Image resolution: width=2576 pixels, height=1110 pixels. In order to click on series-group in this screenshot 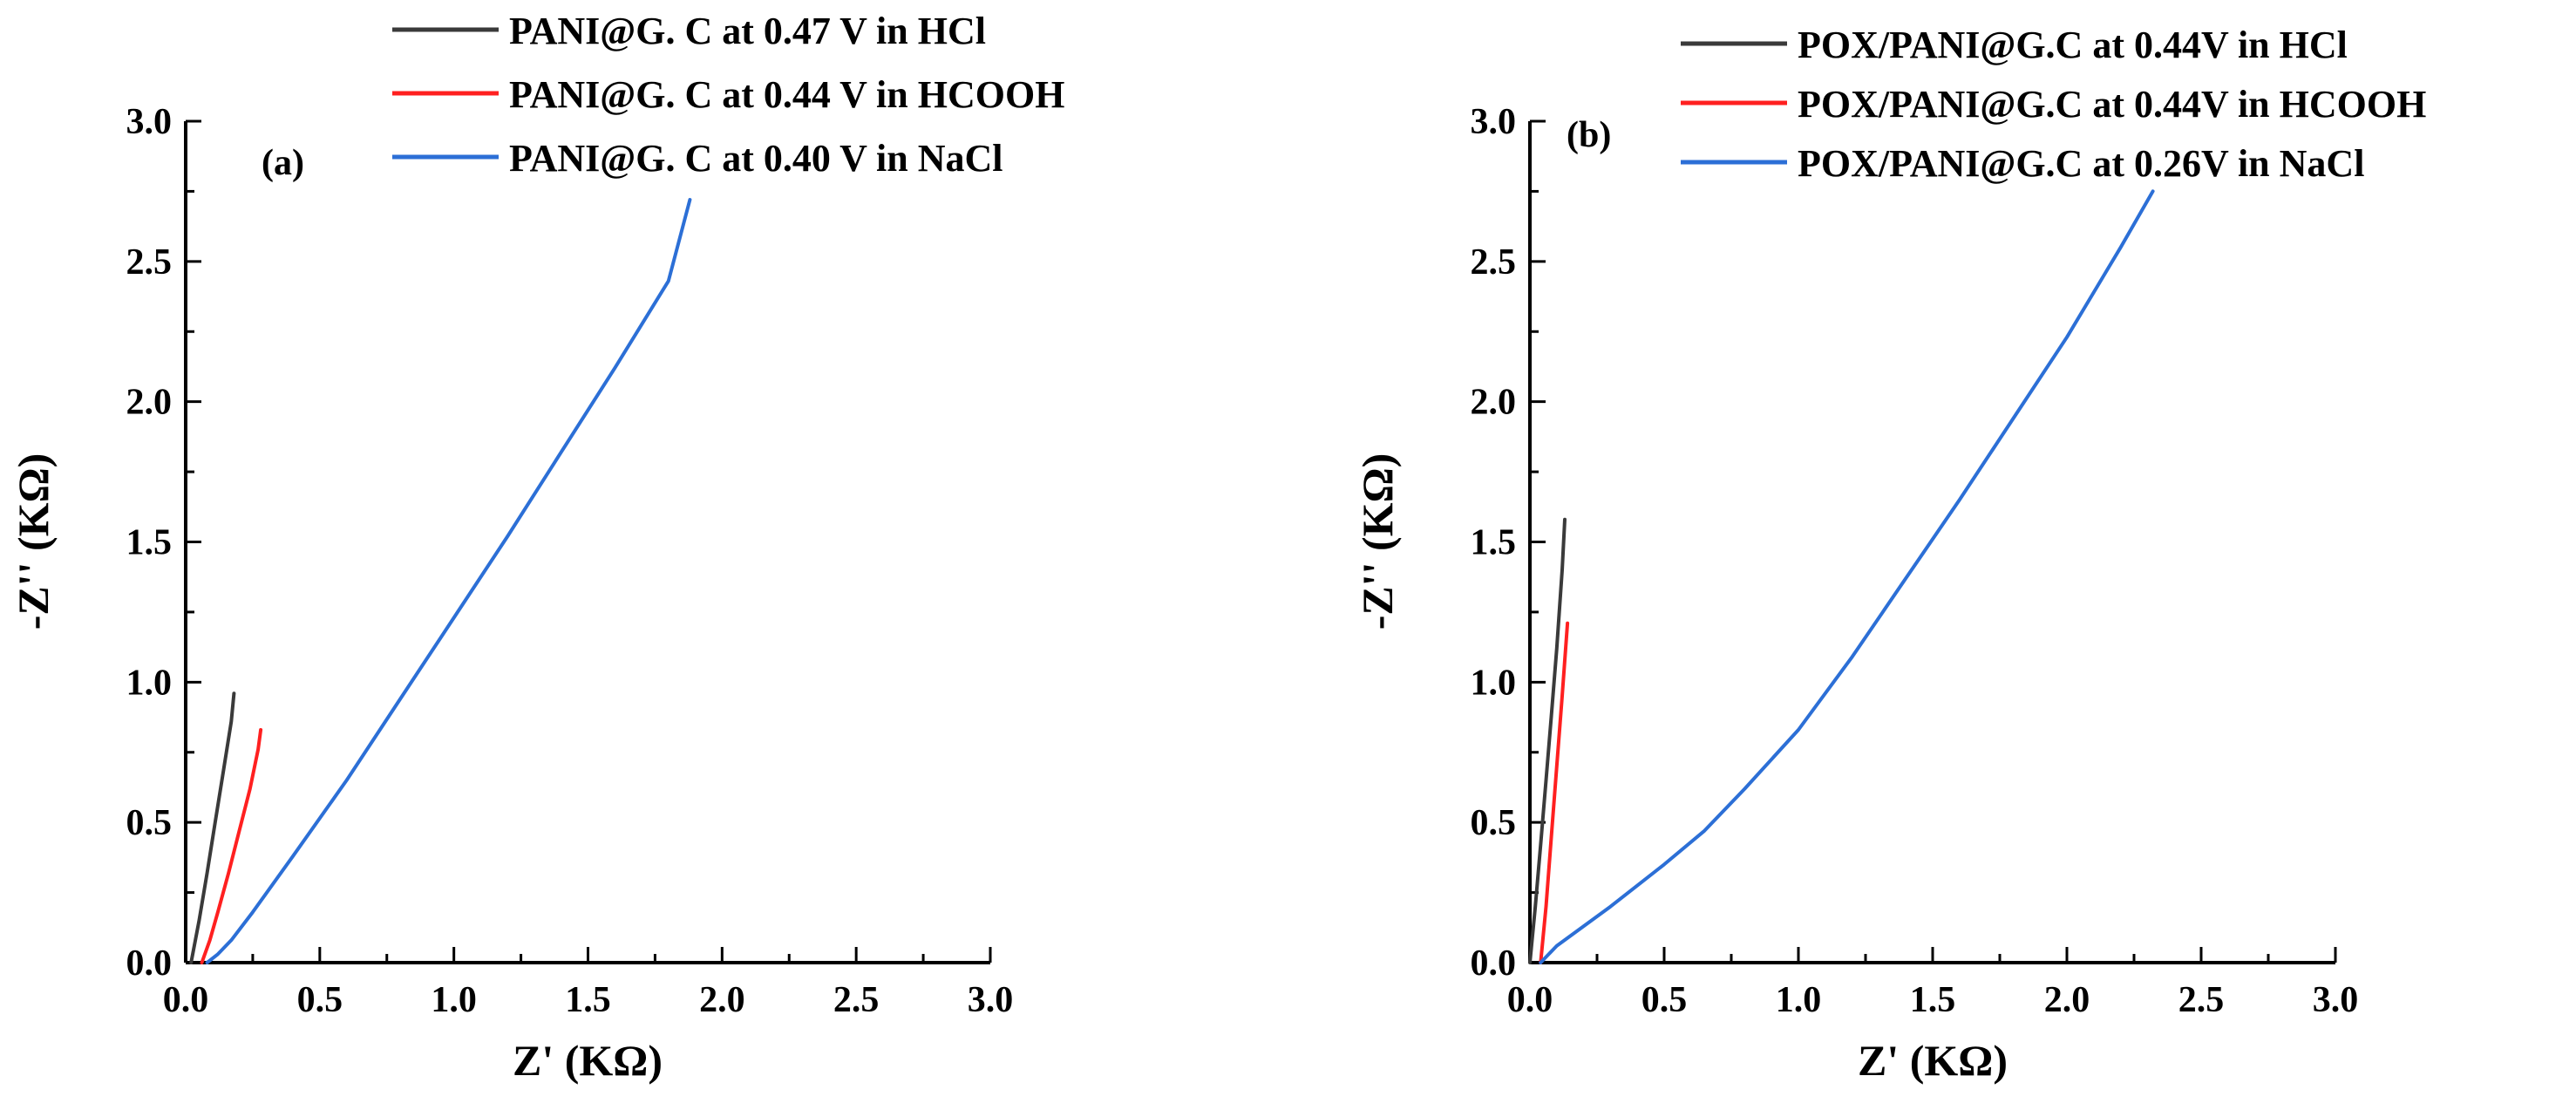, I will do `click(440, 581)`.